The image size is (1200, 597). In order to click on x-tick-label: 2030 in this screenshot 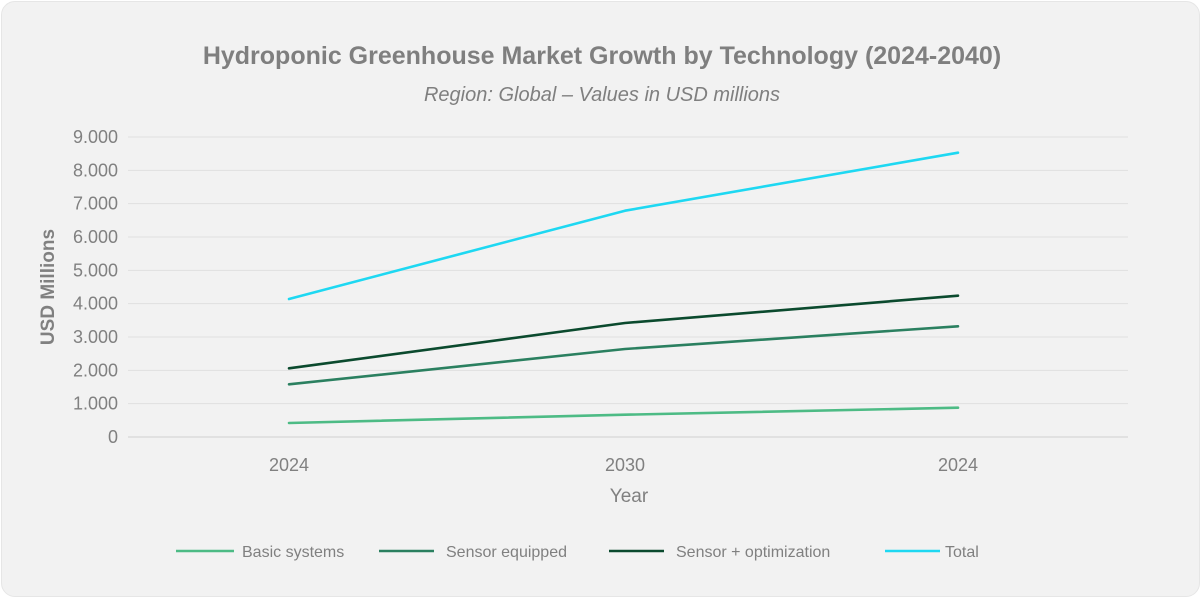, I will do `click(625, 465)`.